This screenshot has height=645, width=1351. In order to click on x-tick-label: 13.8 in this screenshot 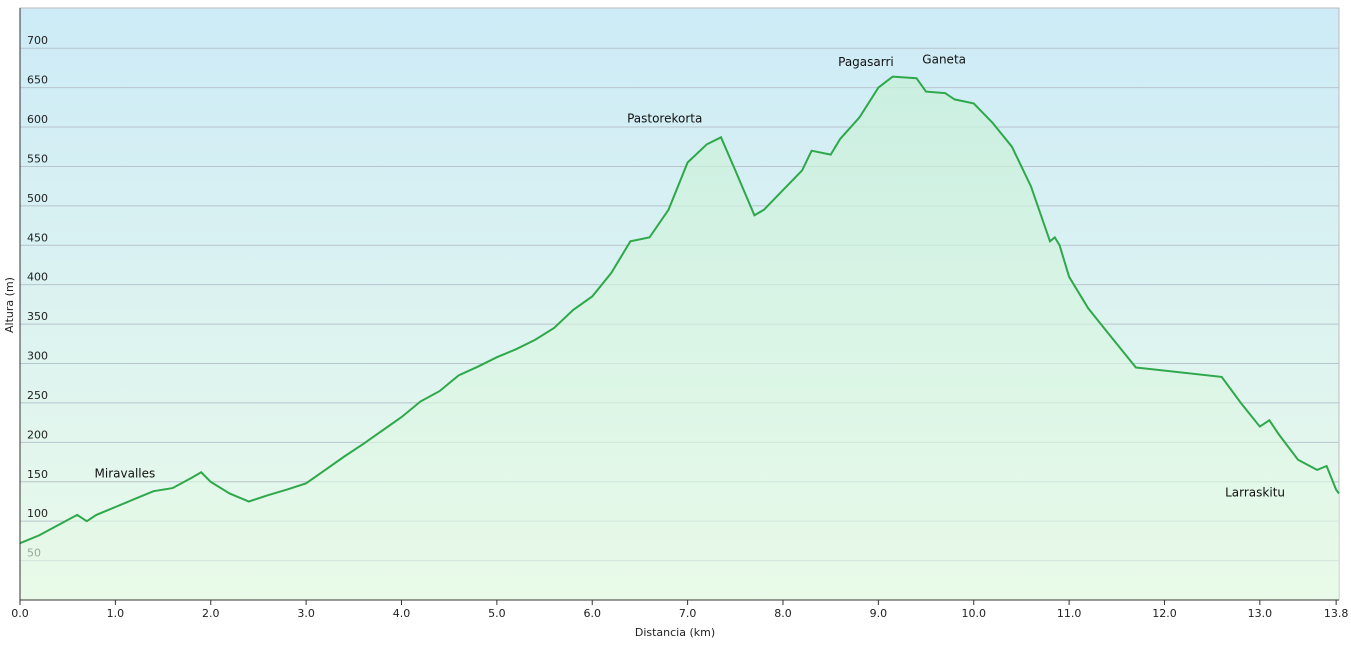, I will do `click(1336, 613)`.